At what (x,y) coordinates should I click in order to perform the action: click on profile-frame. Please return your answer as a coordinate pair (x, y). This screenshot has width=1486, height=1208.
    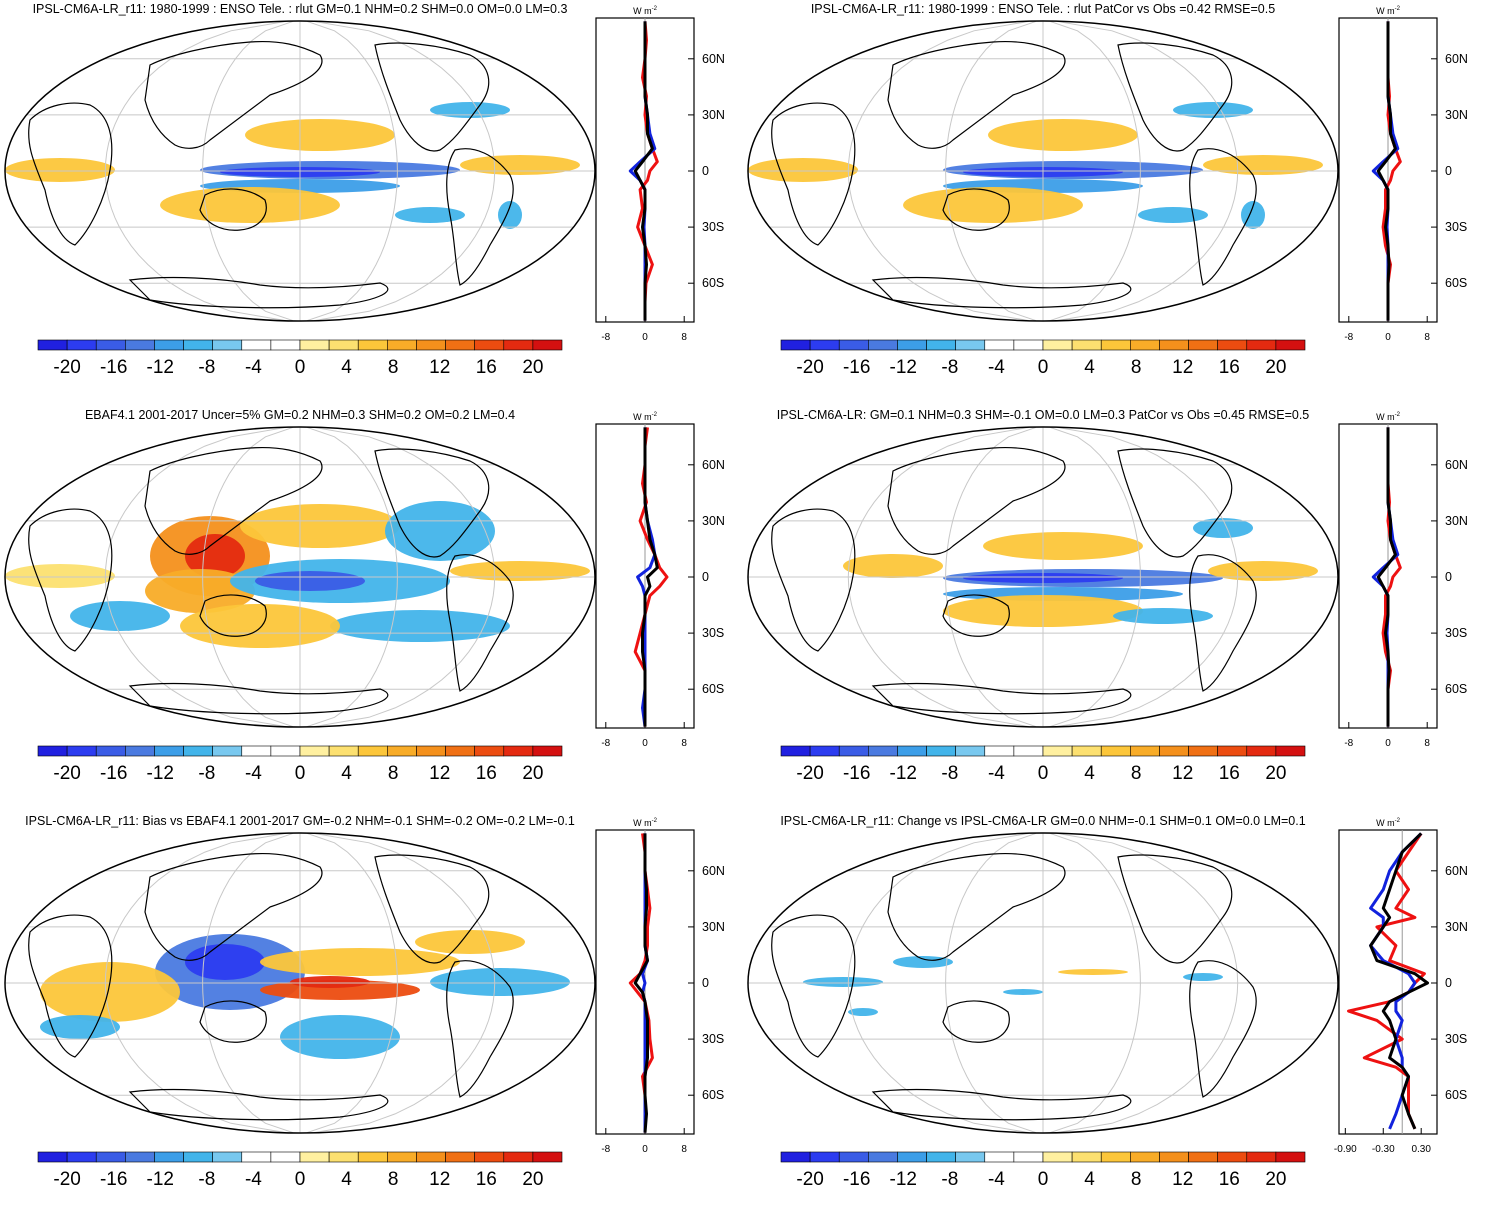
    Looking at the image, I should click on (1388, 982).